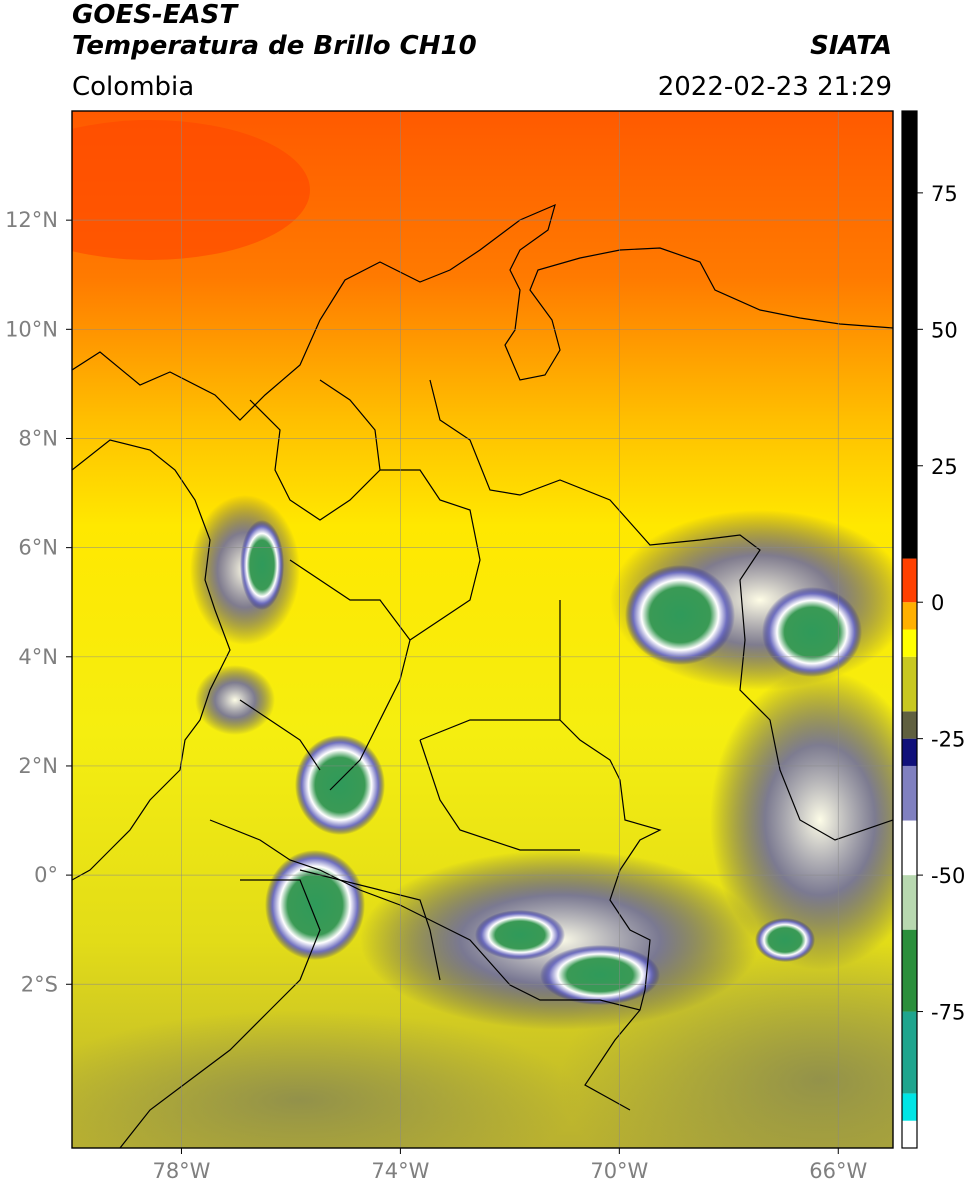 The image size is (966, 1190). I want to click on colorbar-frame, so click(909, 629).